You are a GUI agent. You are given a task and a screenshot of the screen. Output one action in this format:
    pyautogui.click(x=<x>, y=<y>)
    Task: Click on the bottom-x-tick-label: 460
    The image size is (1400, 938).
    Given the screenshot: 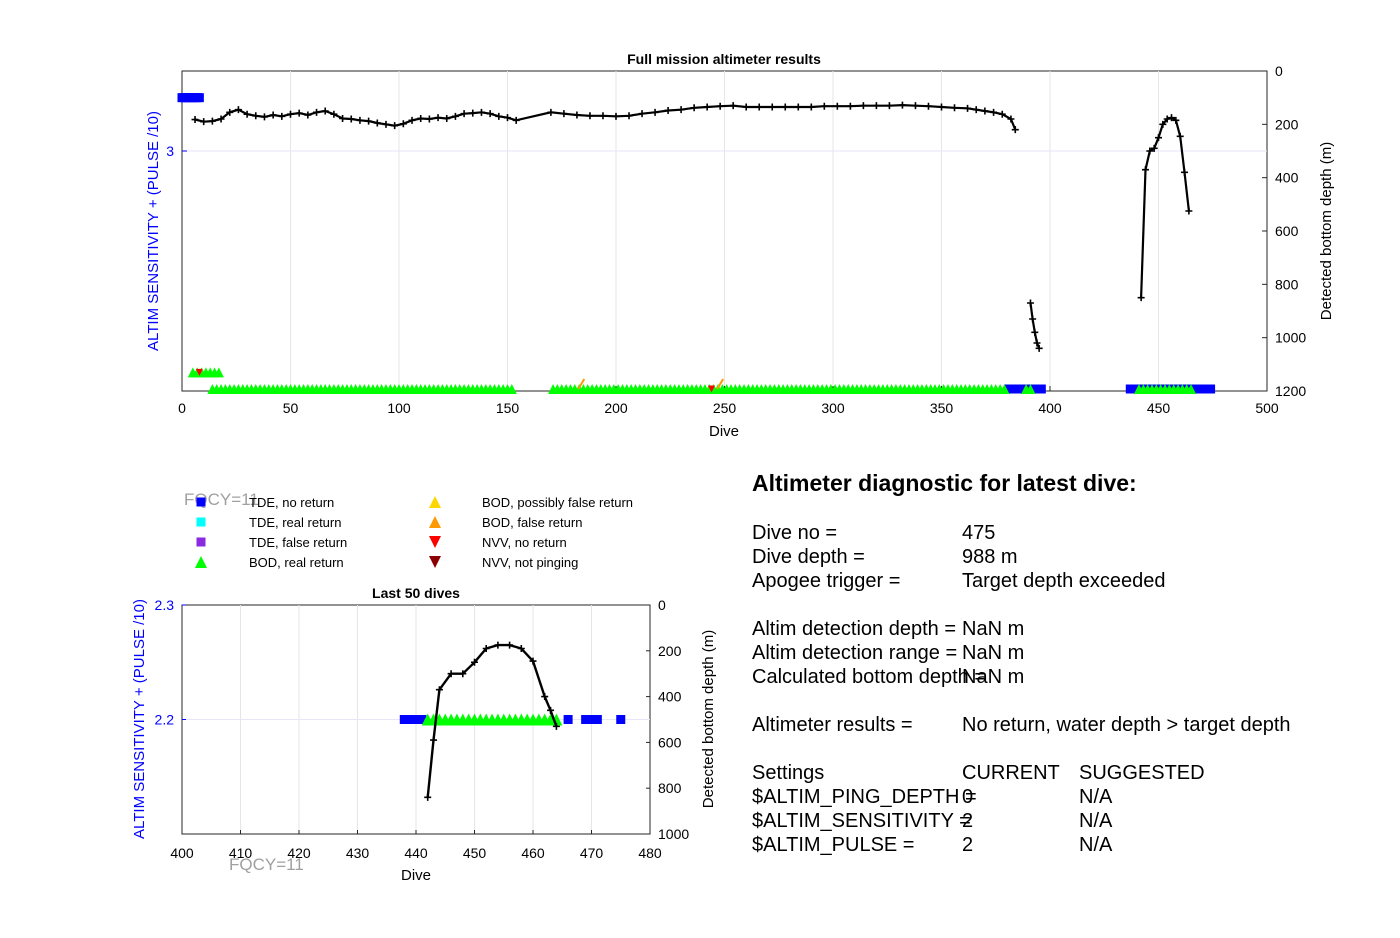 What is the action you would take?
    pyautogui.click(x=533, y=853)
    